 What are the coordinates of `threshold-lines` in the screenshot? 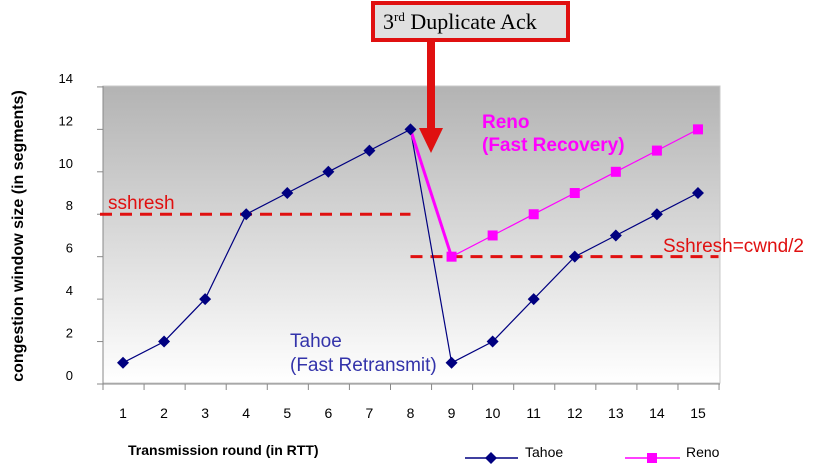 It's located at (409, 235).